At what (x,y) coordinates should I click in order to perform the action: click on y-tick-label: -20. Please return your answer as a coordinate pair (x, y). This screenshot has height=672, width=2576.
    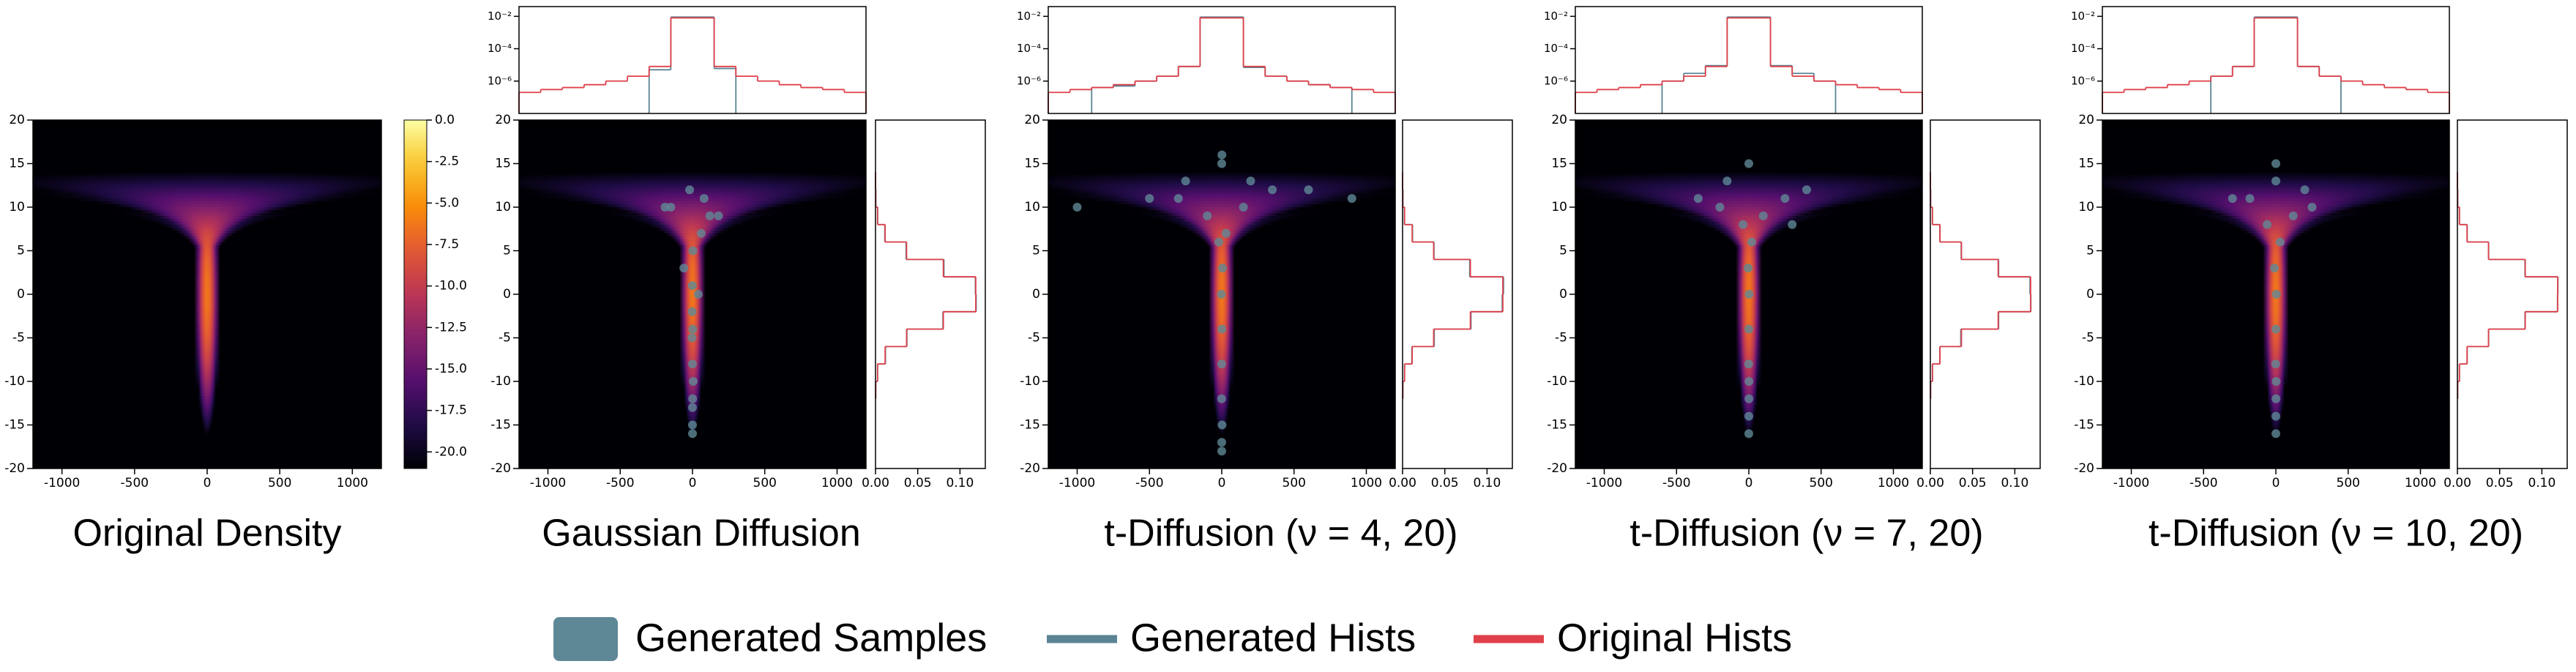
    Looking at the image, I should click on (1557, 468).